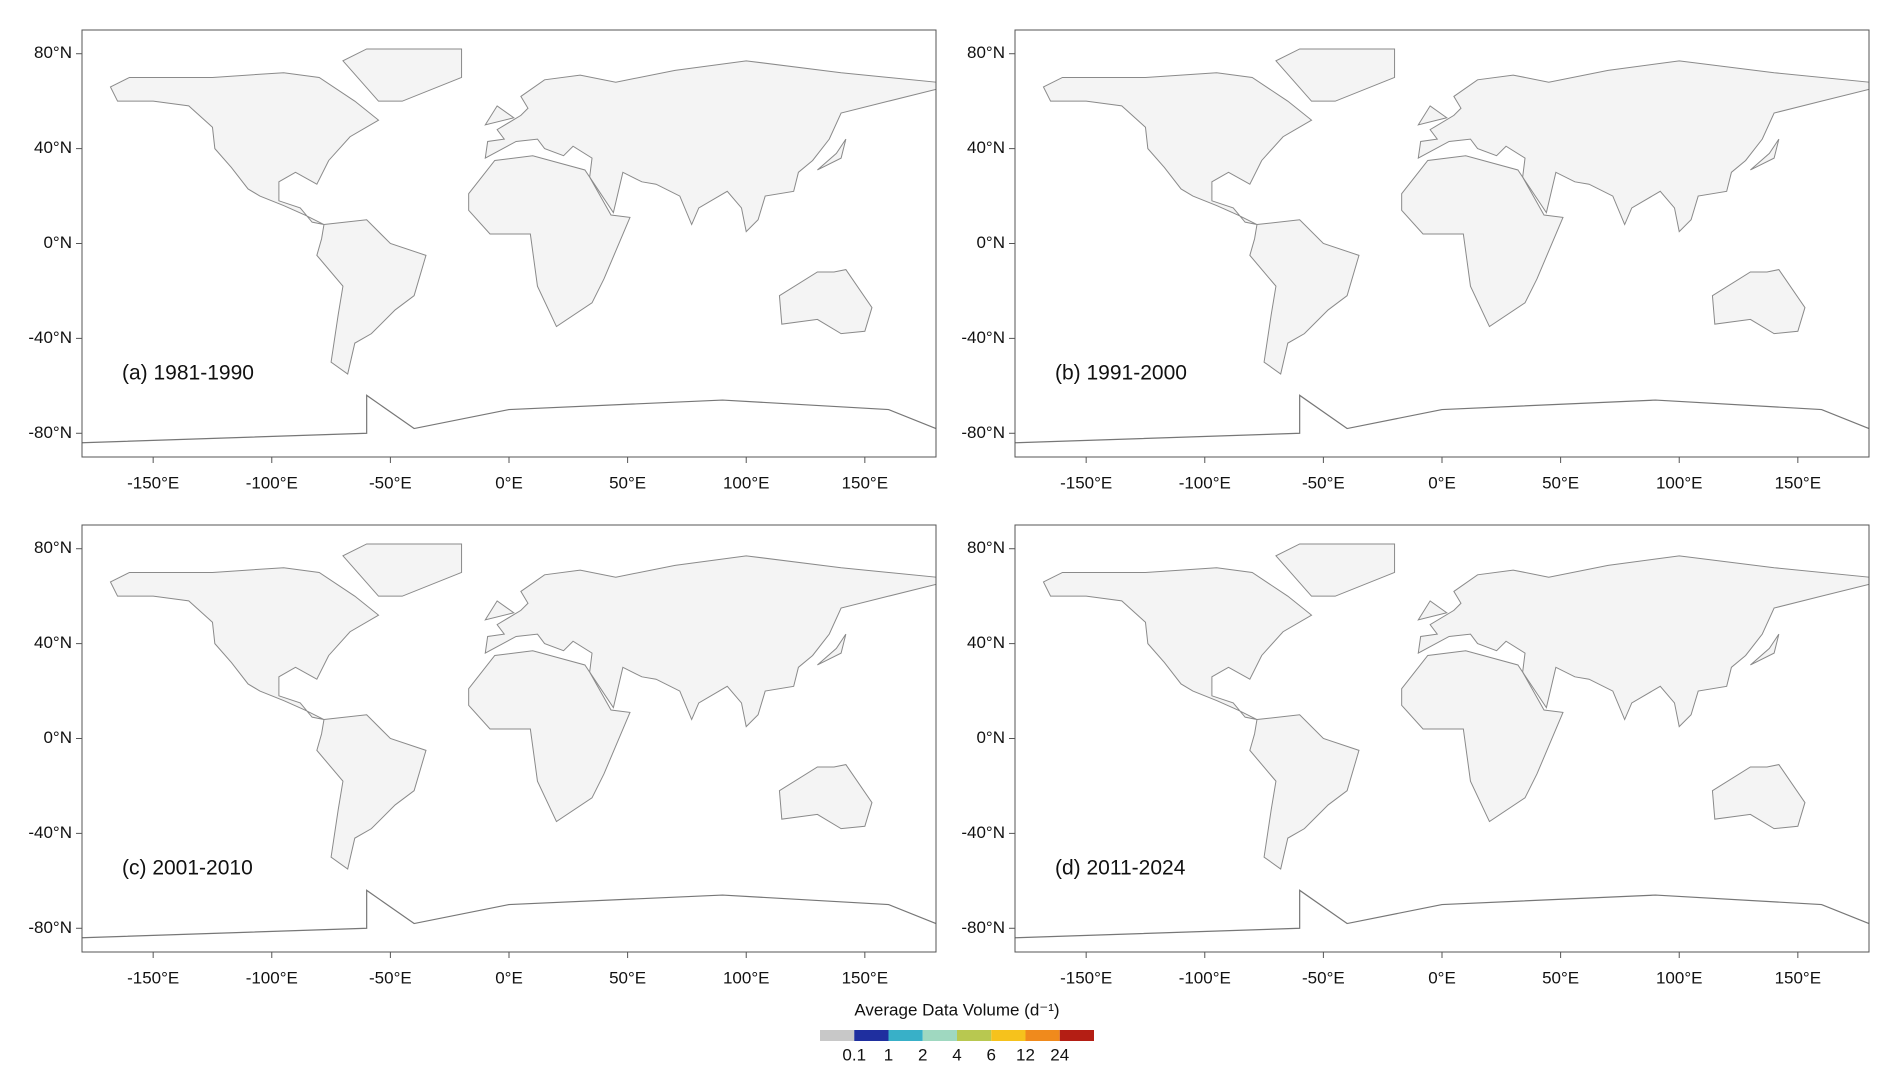  What do you see at coordinates (922, 1054) in the screenshot?
I see `colorbar-tick-label: 2` at bounding box center [922, 1054].